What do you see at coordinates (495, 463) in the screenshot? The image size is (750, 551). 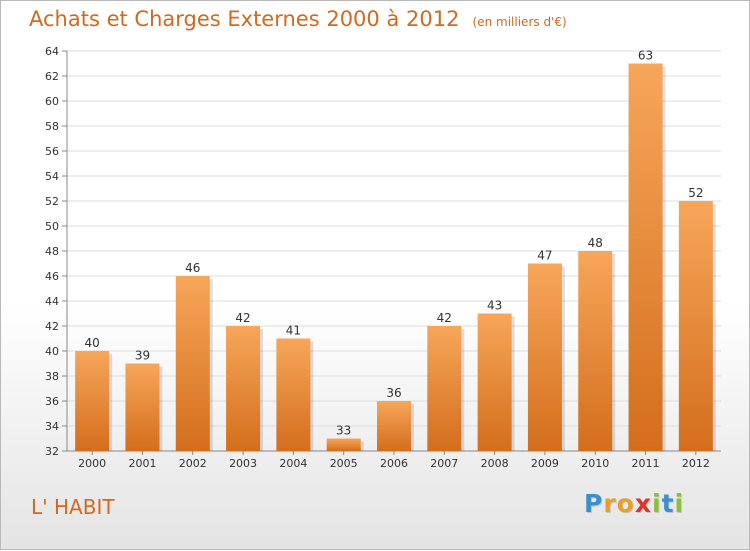 I see `x-tick-label: 2008` at bounding box center [495, 463].